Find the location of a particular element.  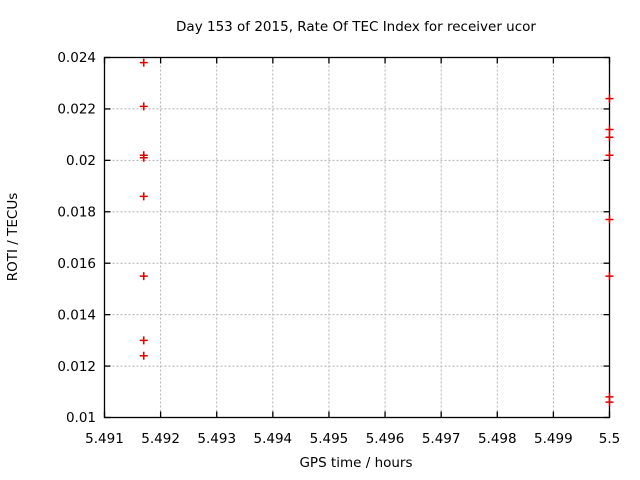

y-tick-label: 0.014 is located at coordinates (76, 315).